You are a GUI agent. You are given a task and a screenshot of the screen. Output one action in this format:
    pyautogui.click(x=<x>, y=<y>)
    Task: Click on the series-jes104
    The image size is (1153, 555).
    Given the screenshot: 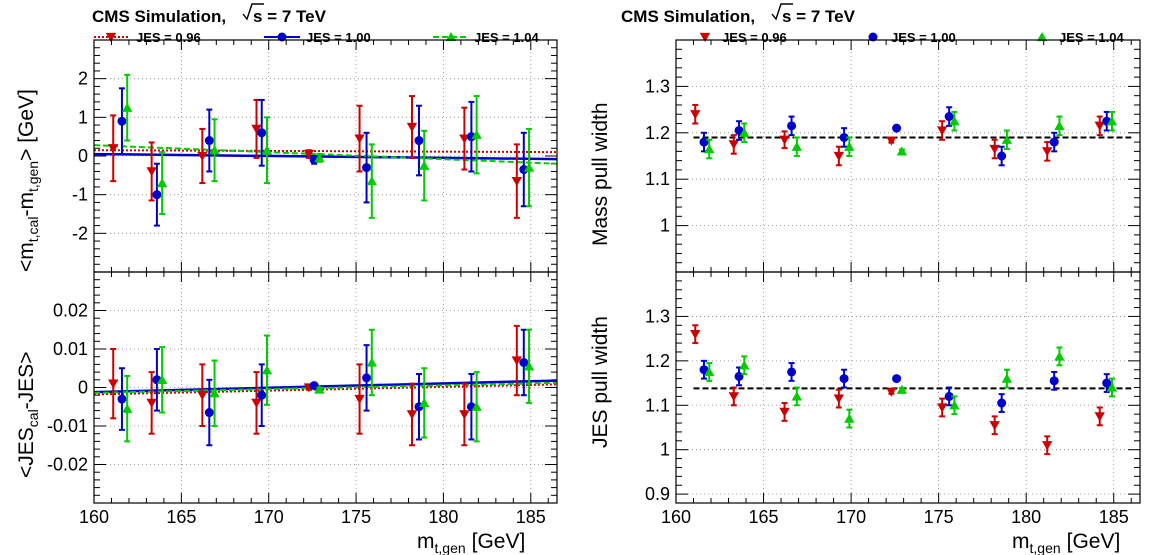 What is the action you would take?
    pyautogui.click(x=328, y=146)
    